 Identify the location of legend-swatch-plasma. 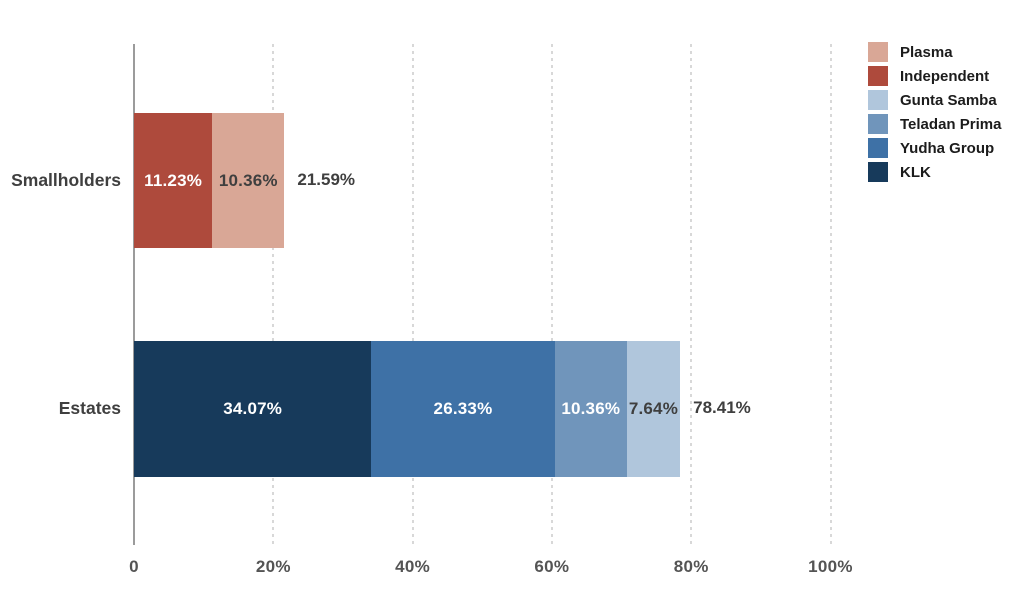
(878, 52).